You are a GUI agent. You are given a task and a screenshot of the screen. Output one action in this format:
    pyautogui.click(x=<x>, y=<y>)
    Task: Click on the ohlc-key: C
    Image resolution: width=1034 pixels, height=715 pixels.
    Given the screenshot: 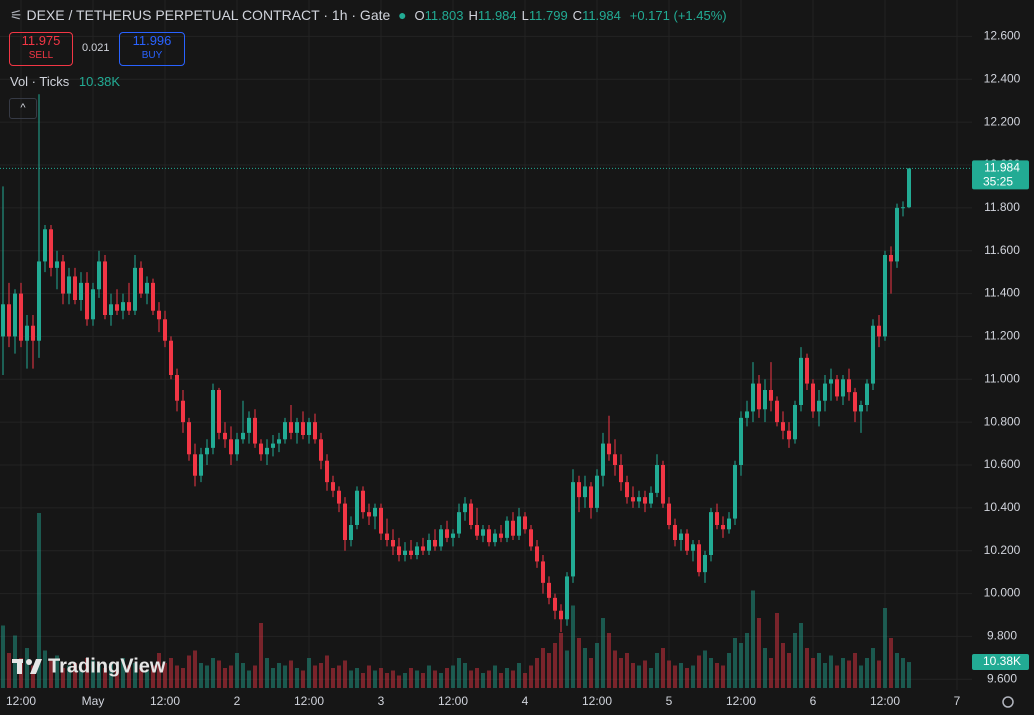 What is the action you would take?
    pyautogui.click(x=577, y=15)
    